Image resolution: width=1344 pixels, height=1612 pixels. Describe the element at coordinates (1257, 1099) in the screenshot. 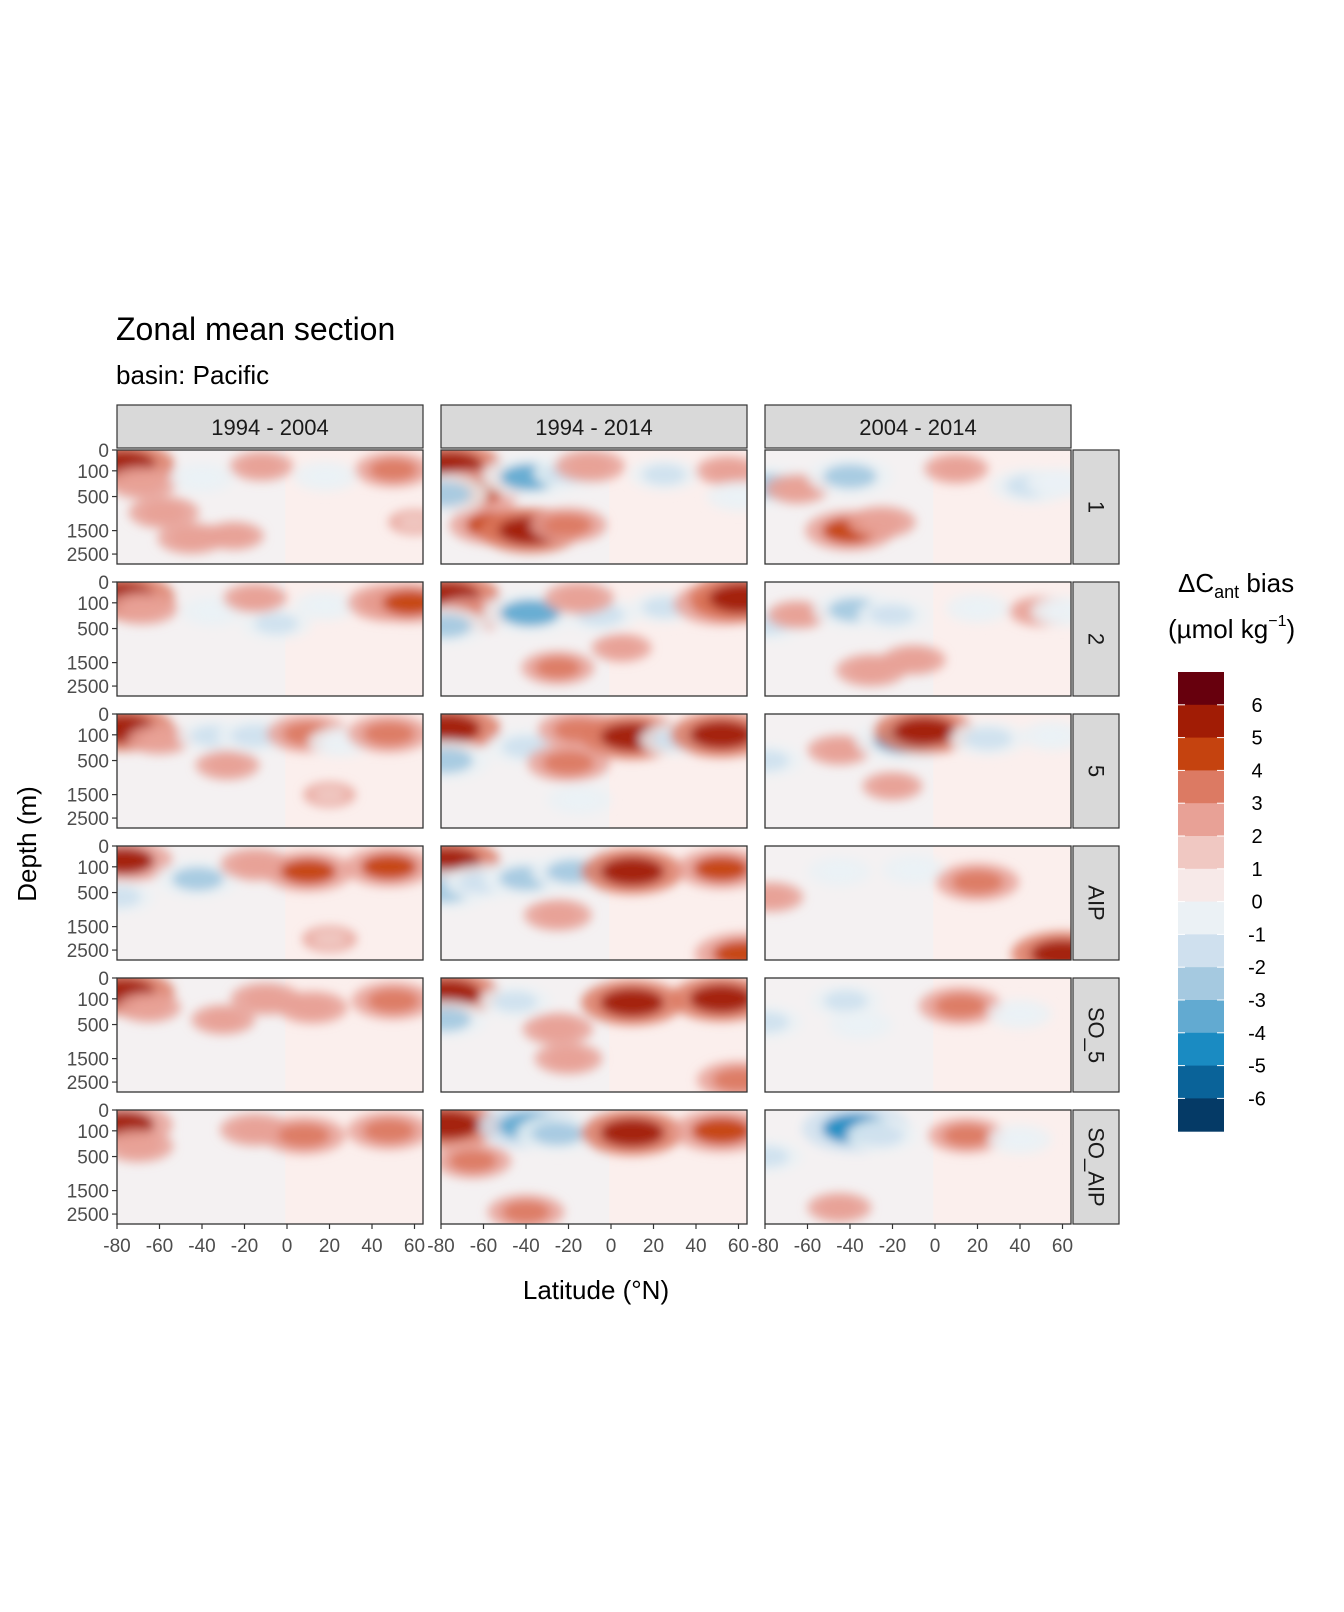

I see `legend-label: -6` at that location.